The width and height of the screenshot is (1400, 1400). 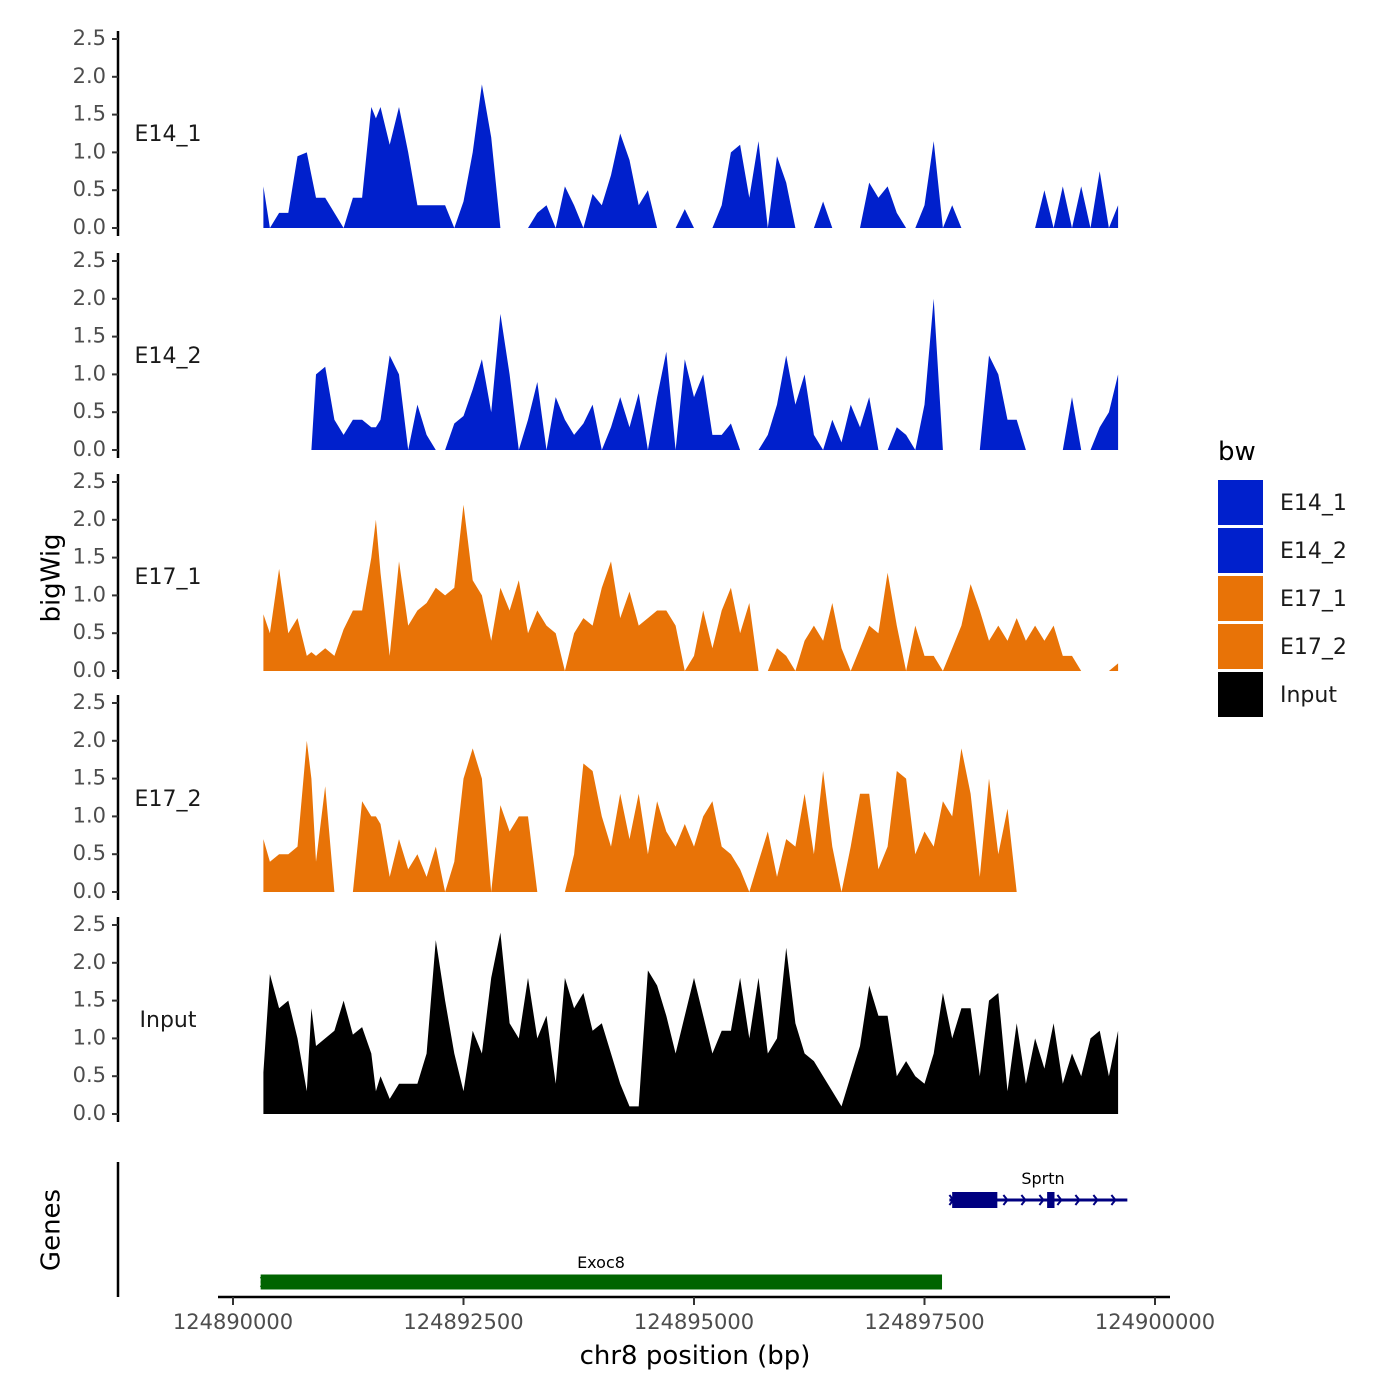 What do you see at coordinates (924, 1322) in the screenshot?
I see `x-tick-label: 124897500` at bounding box center [924, 1322].